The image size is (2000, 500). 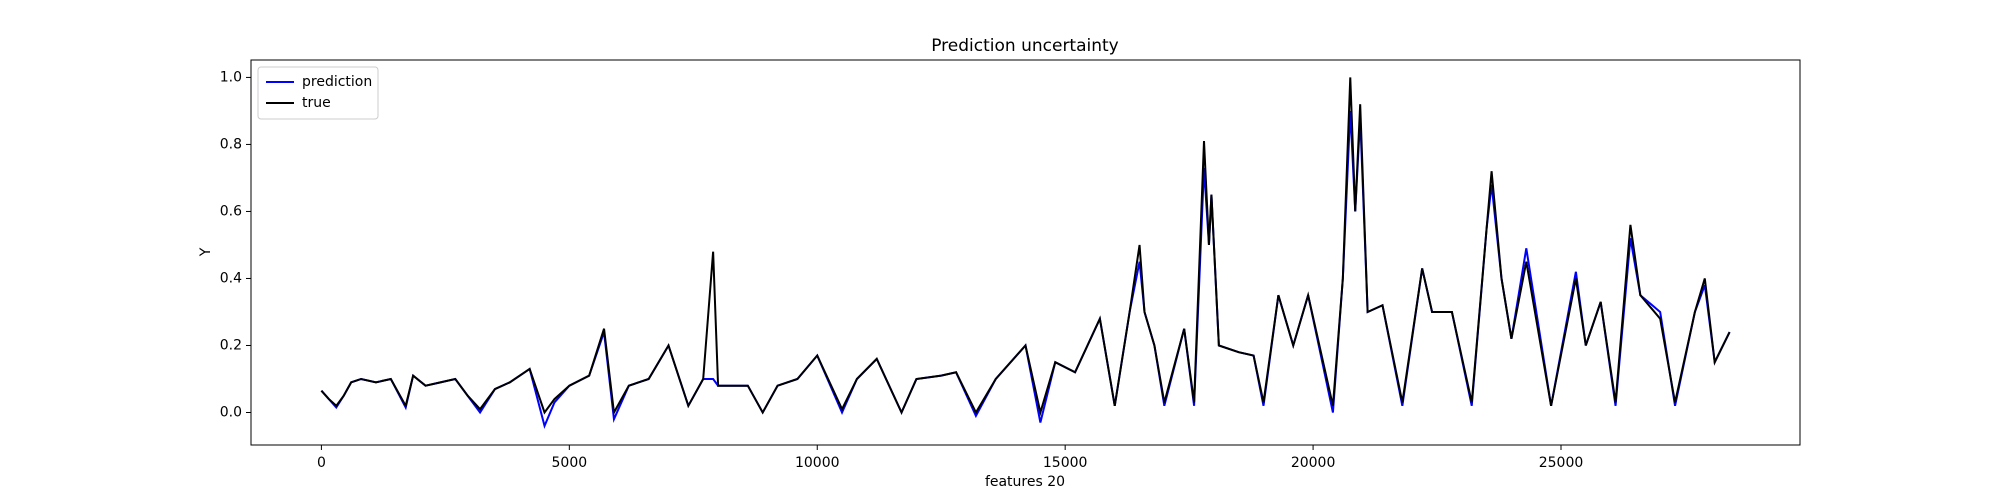 What do you see at coordinates (1025, 482) in the screenshot?
I see `x-axis-label: features 20` at bounding box center [1025, 482].